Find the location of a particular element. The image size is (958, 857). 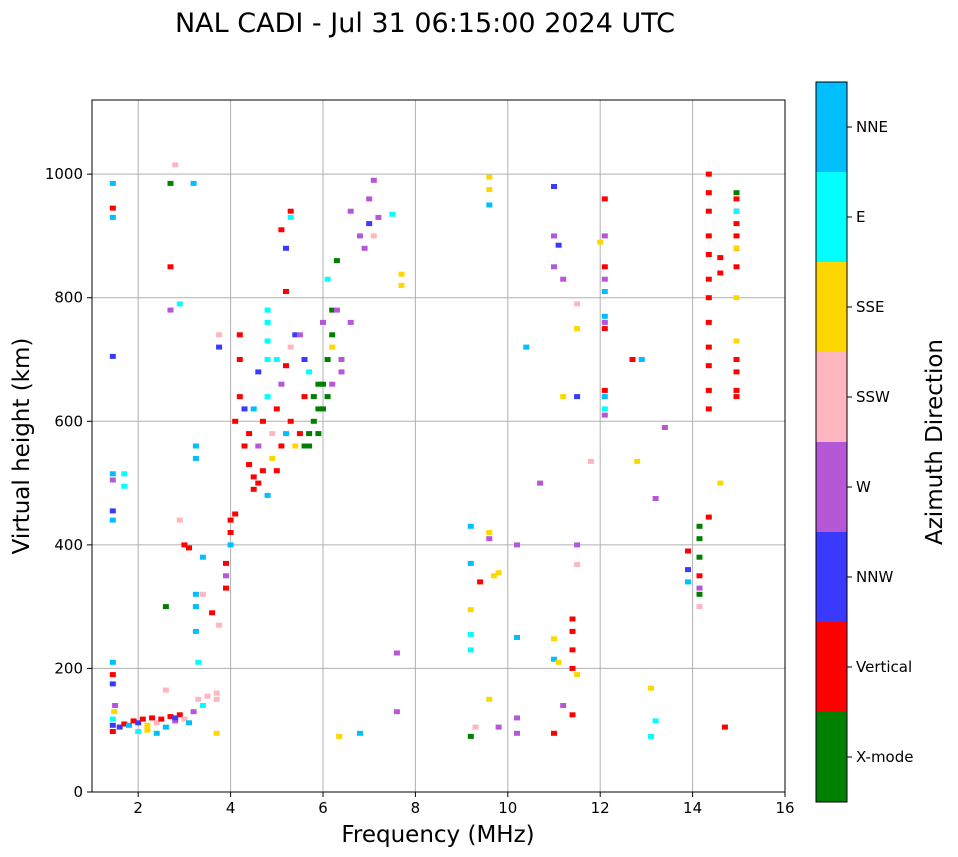

colorbar-segment-nne is located at coordinates (831, 127).